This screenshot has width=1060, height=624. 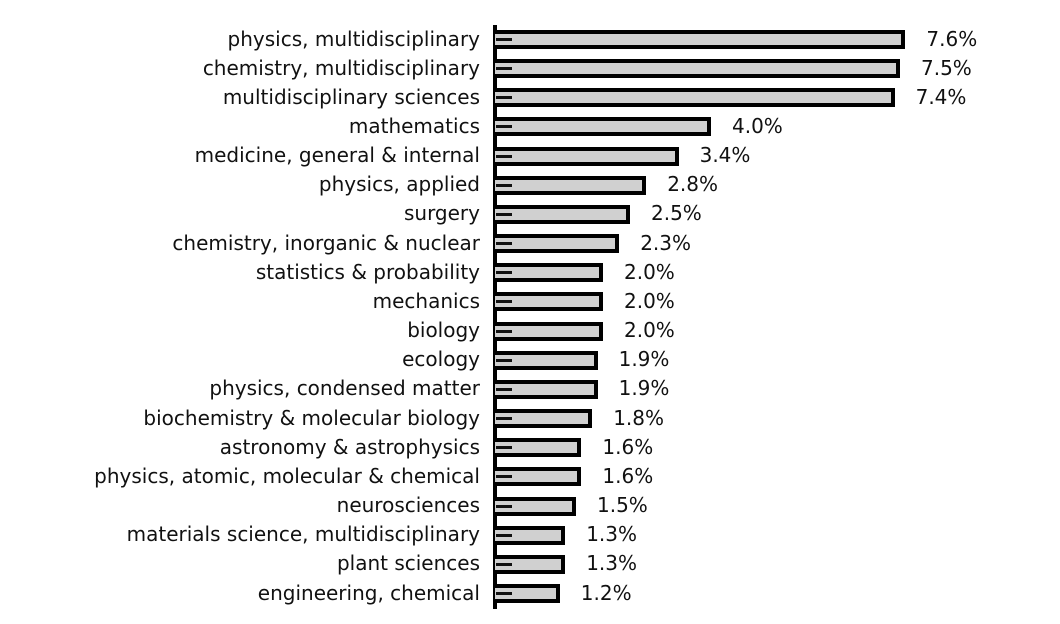 What do you see at coordinates (351, 96) in the screenshot?
I see `category-label: multidisciplinary sciences` at bounding box center [351, 96].